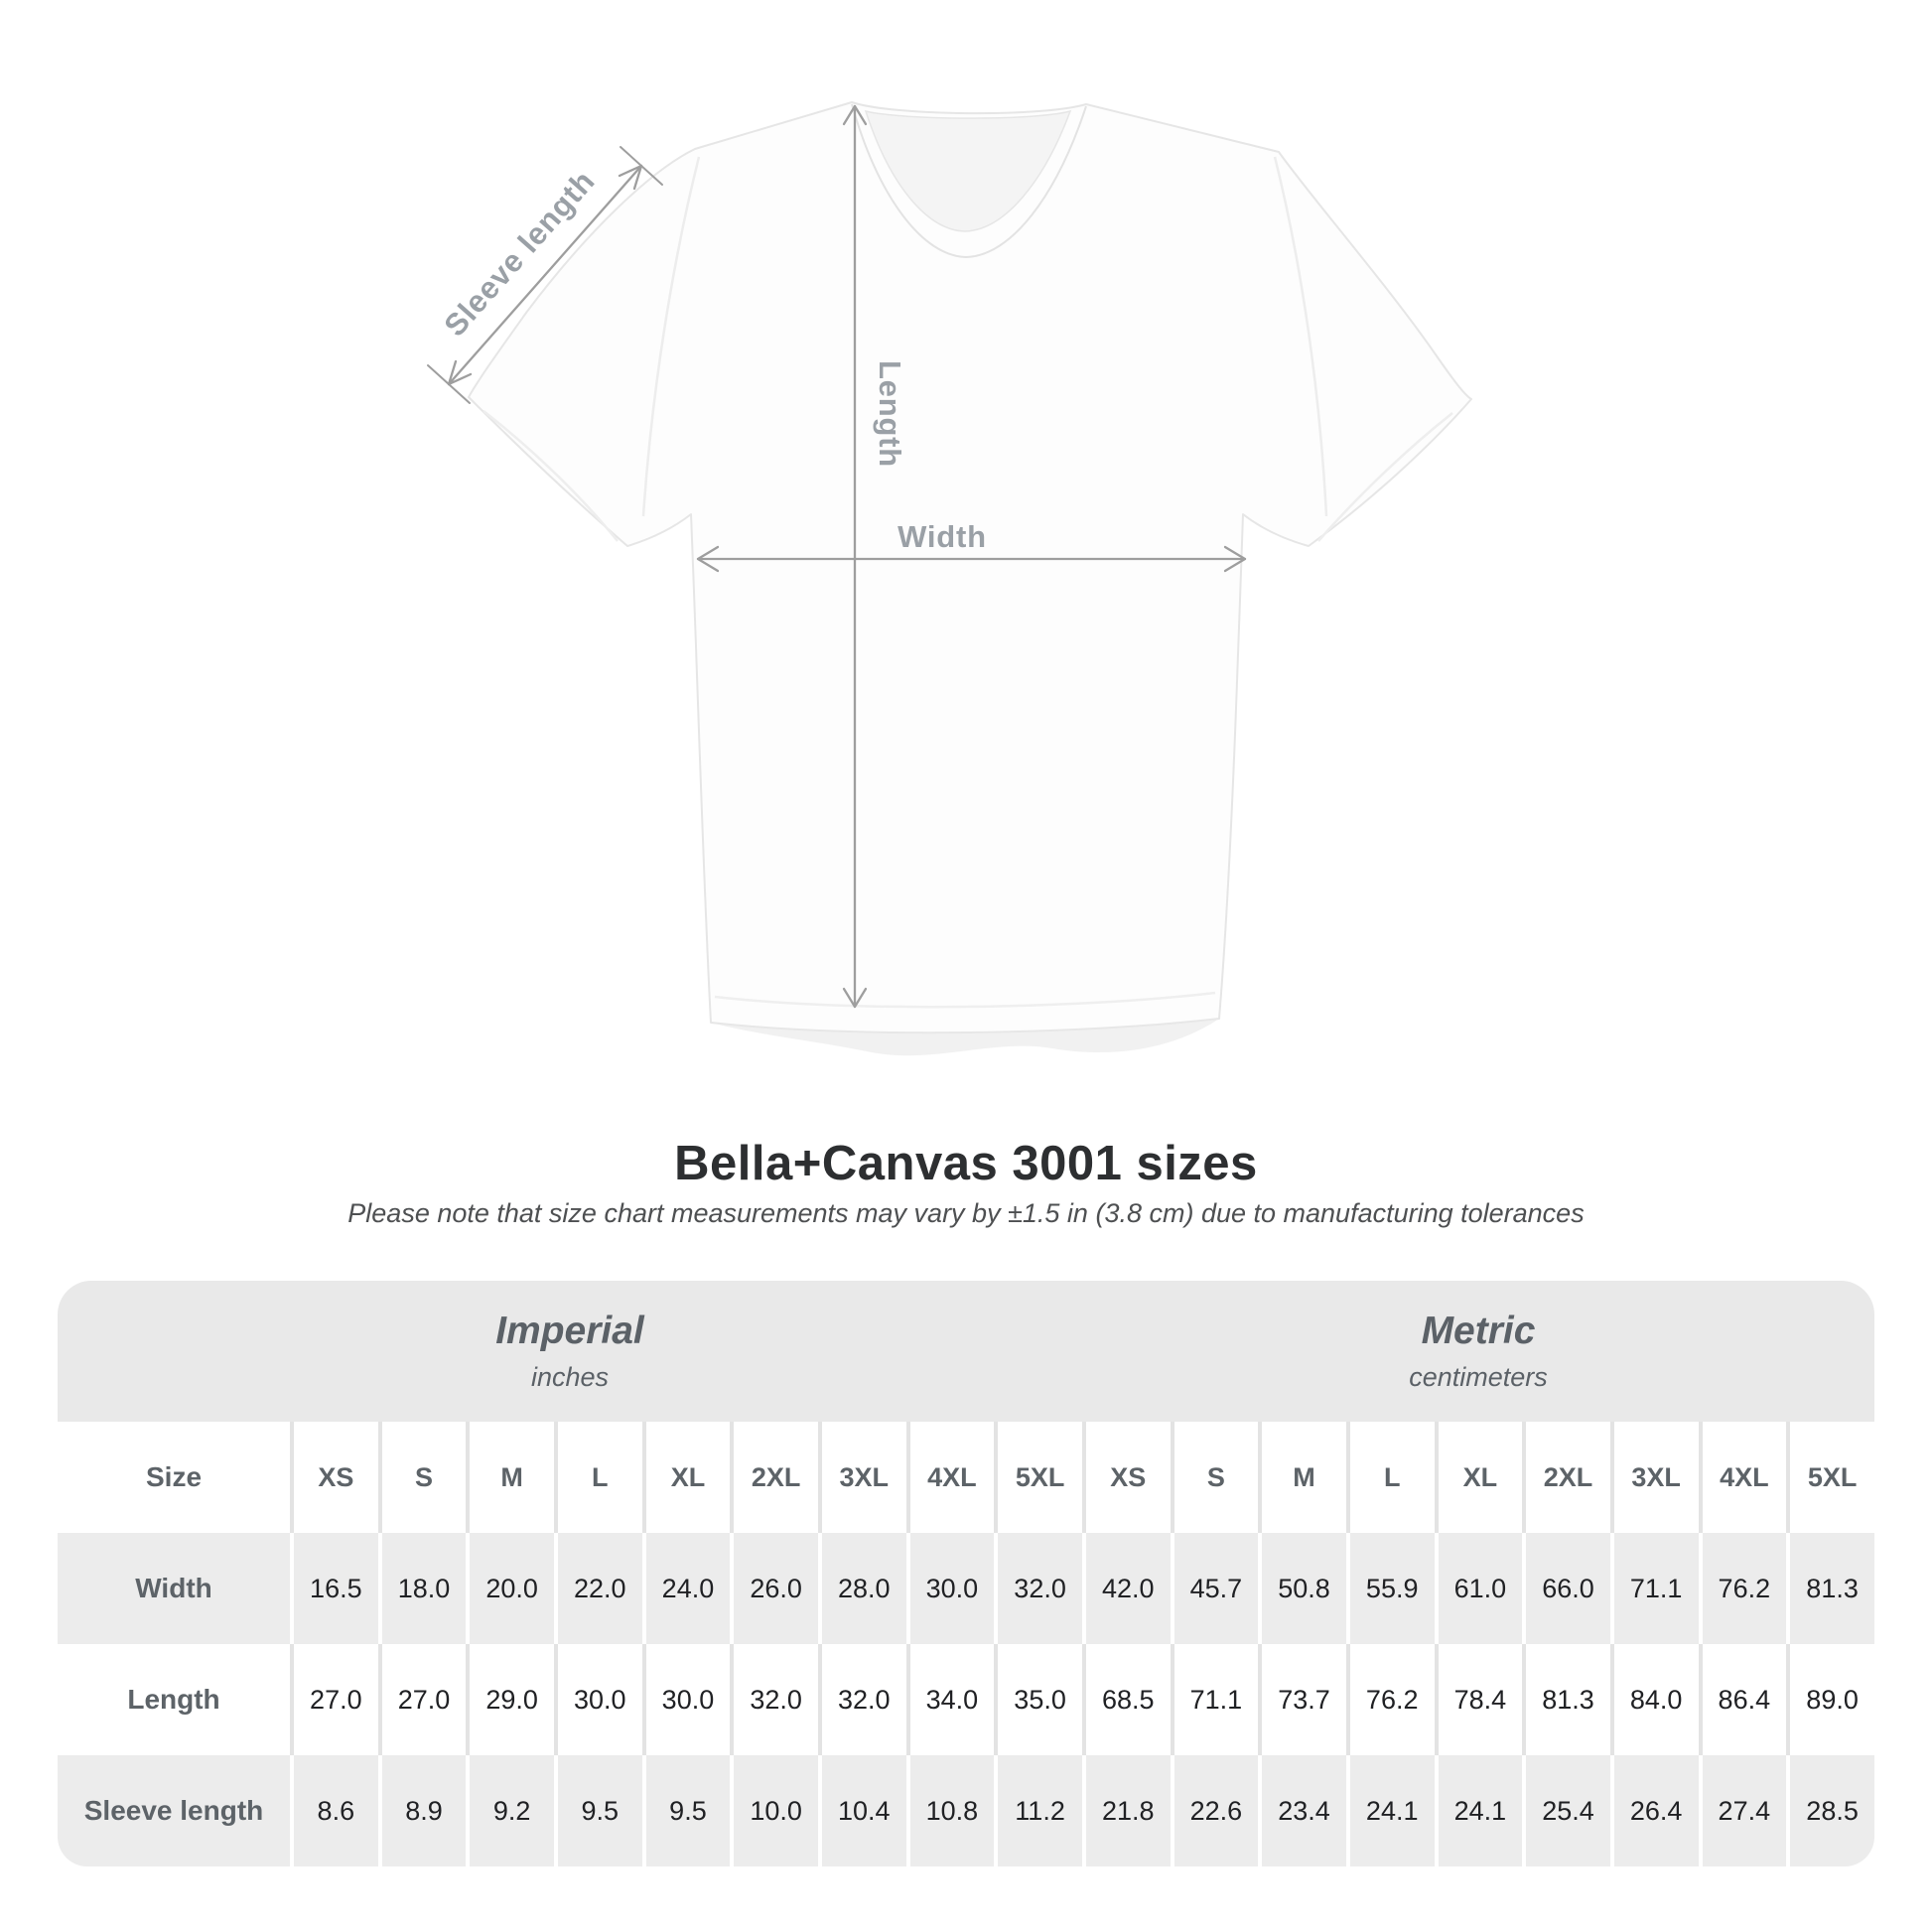 Image resolution: width=1932 pixels, height=1932 pixels. Describe the element at coordinates (510, 1700) in the screenshot. I see `value-cell-imperial: 29.0` at that location.